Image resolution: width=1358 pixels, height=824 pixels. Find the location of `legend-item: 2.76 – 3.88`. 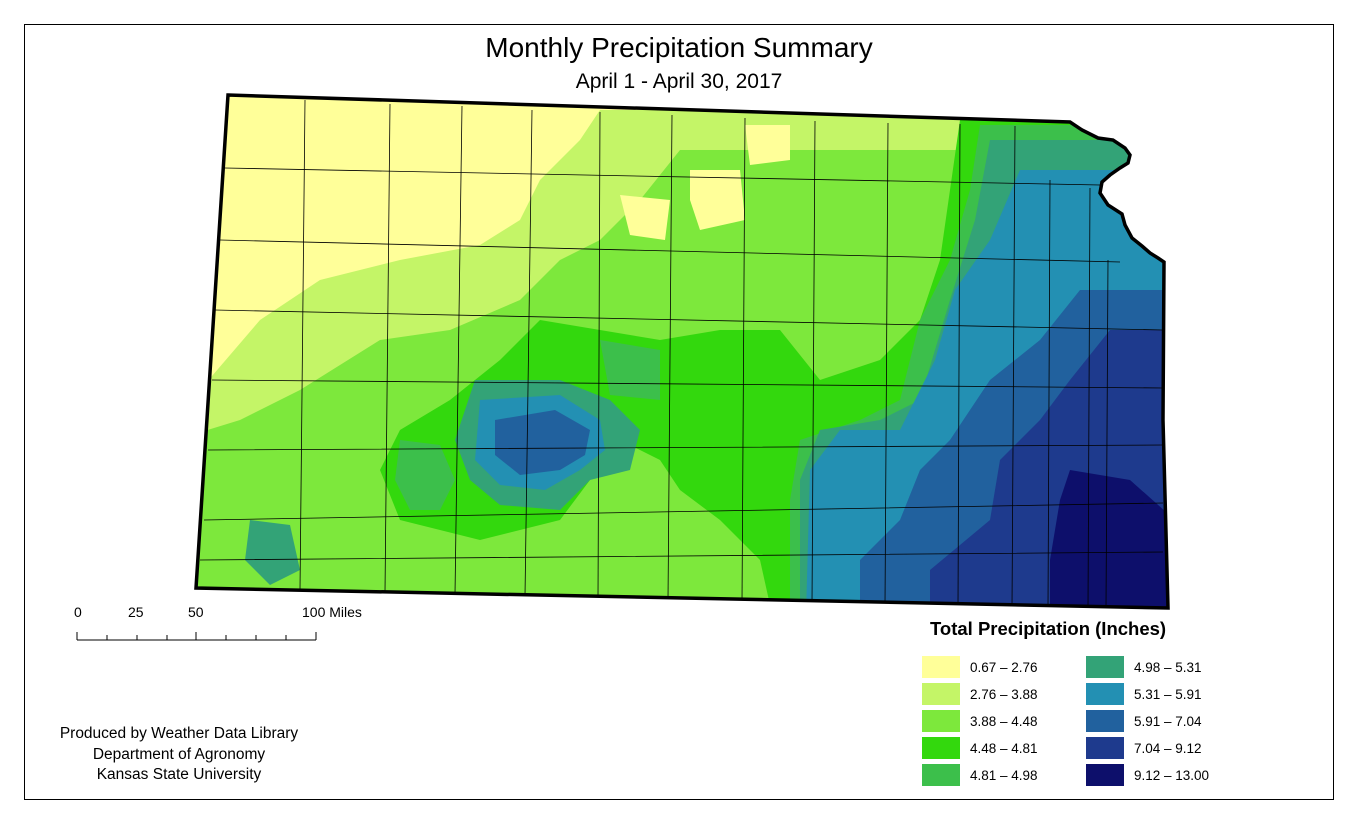

legend-item: 2.76 – 3.88 is located at coordinates (980, 694).